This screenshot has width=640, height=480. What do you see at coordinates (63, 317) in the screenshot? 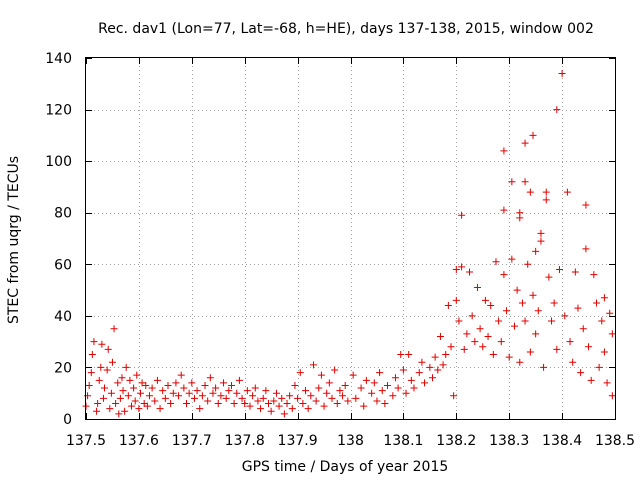
I see `y-tick-label: 40` at bounding box center [63, 317].